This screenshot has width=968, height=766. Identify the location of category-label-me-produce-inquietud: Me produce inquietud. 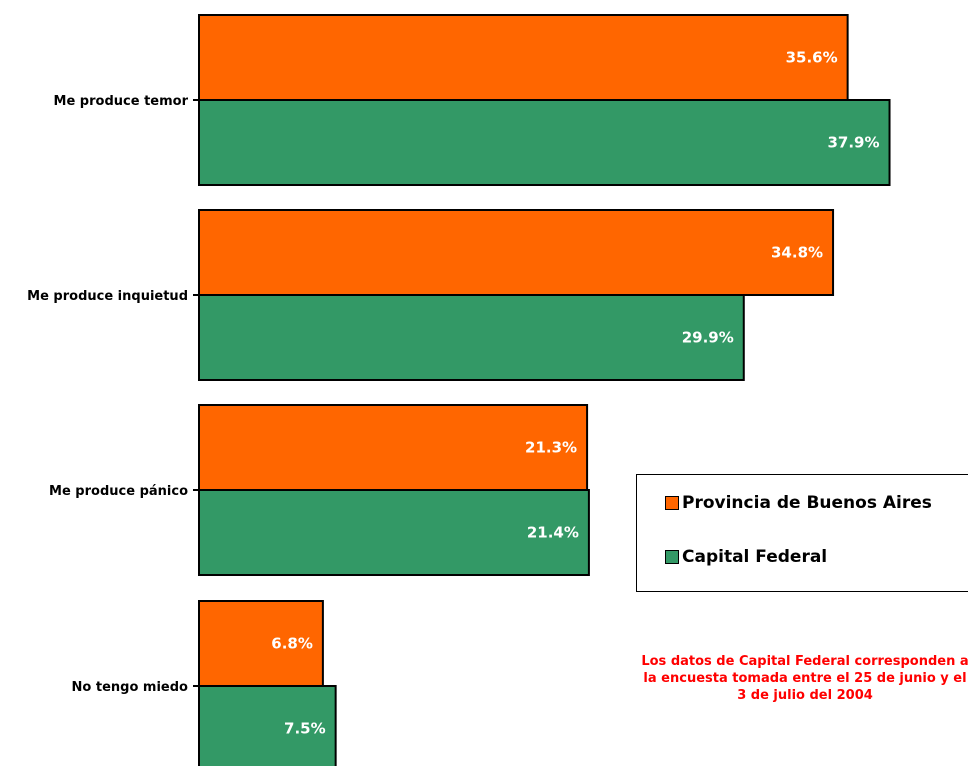
(107, 296).